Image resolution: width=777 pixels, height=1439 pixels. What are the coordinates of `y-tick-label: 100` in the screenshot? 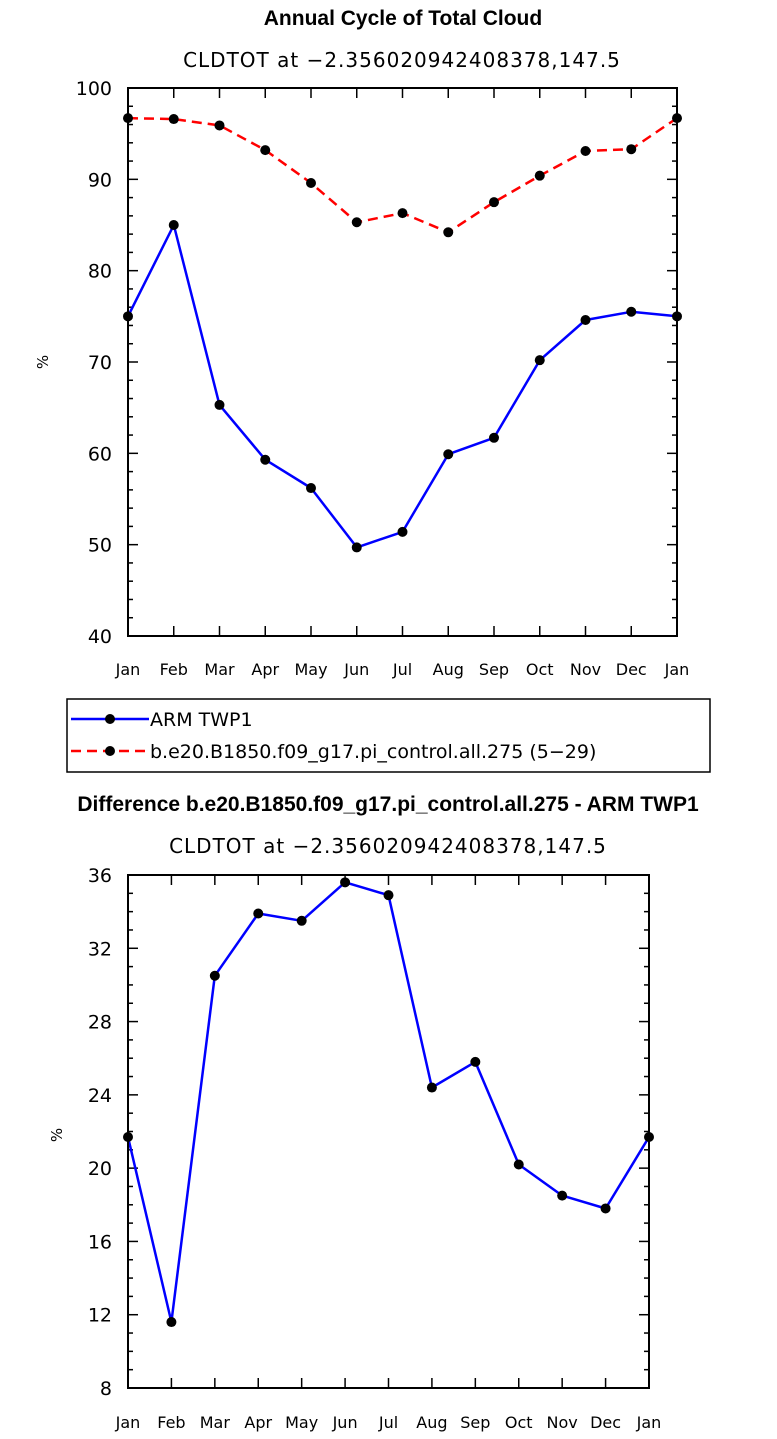 It's located at (94, 89).